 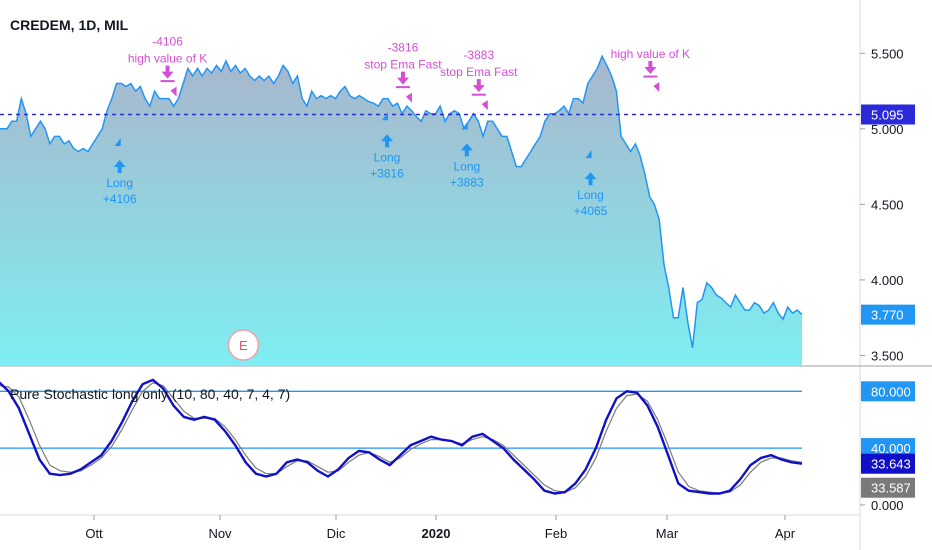 I want to click on price-tick-label: 3.500, so click(x=887, y=355).